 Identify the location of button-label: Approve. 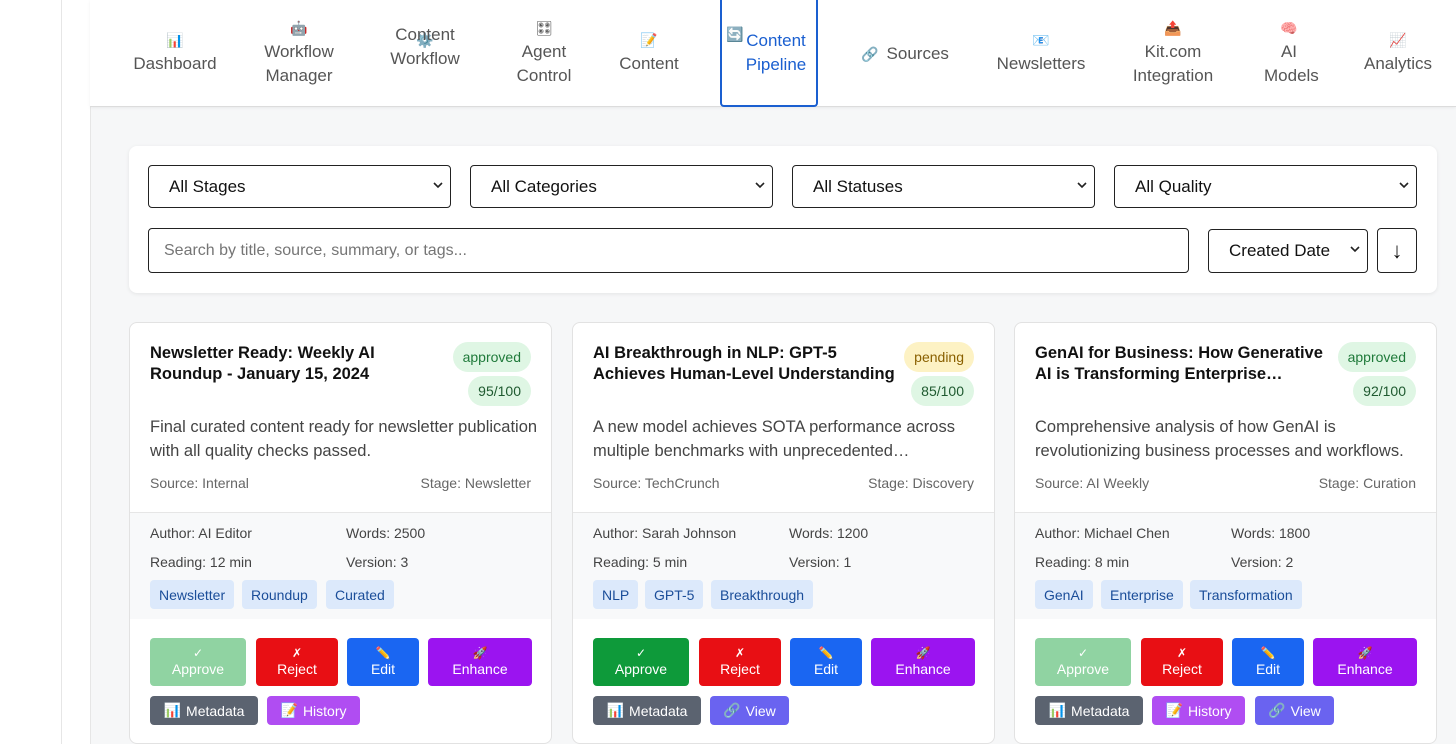
(198, 669).